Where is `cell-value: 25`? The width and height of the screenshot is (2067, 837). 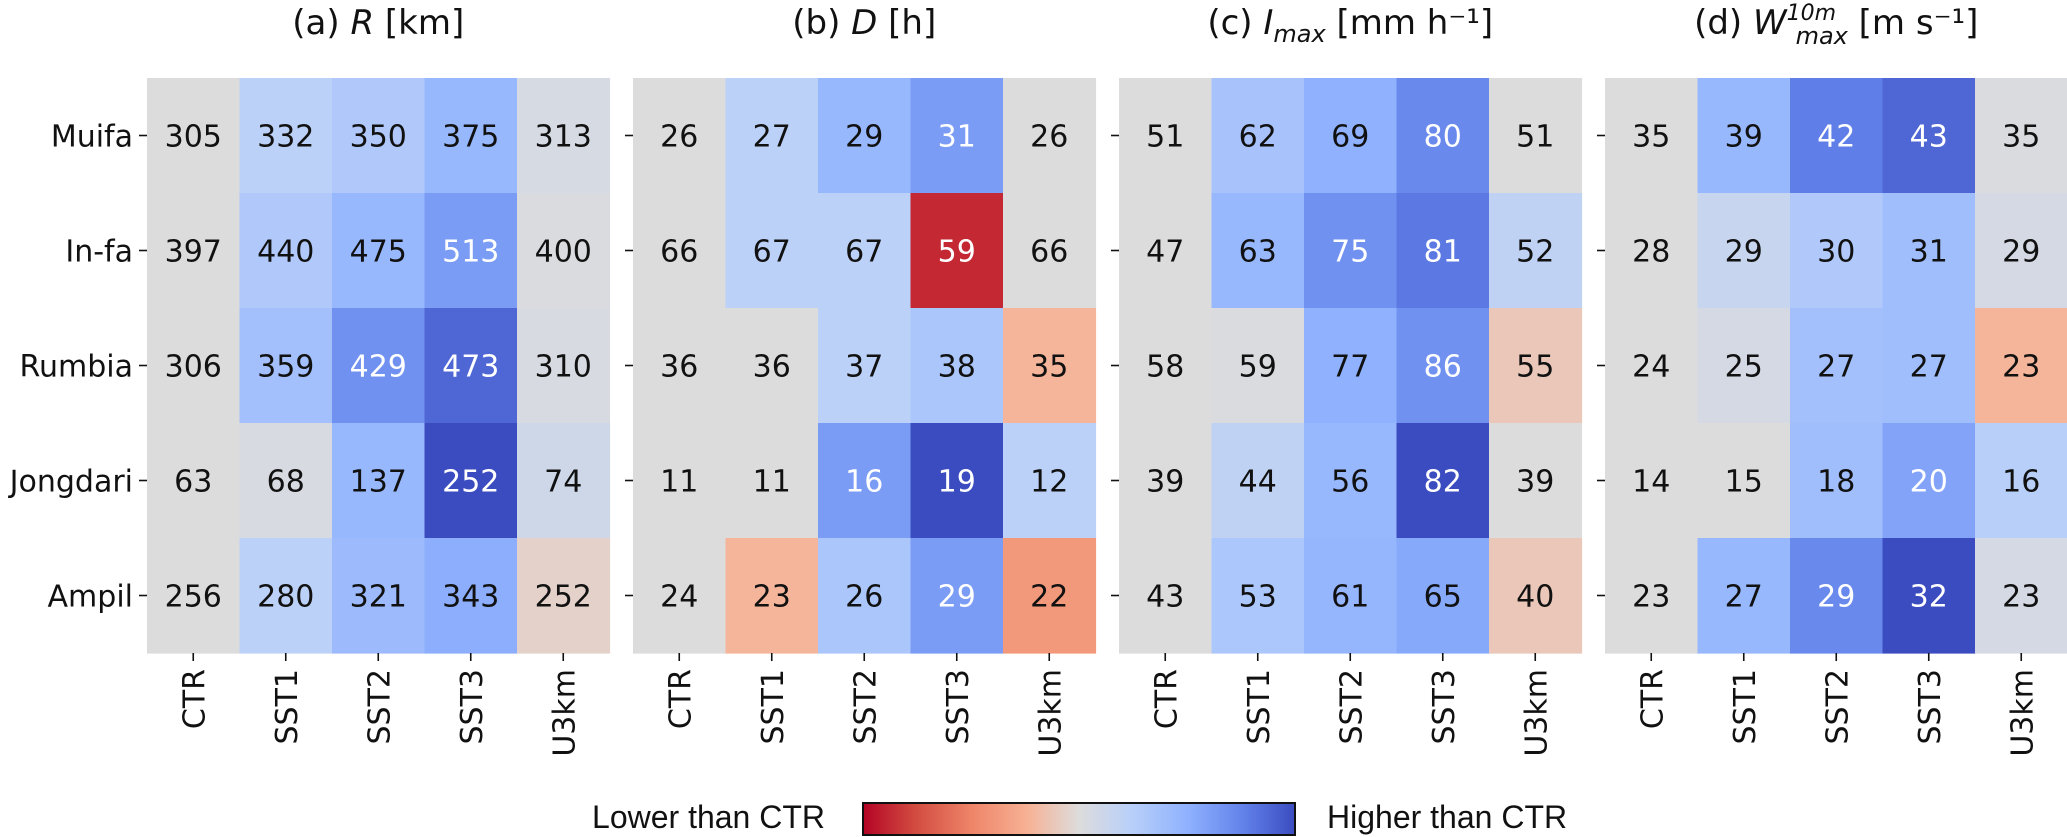 cell-value: 25 is located at coordinates (1744, 367).